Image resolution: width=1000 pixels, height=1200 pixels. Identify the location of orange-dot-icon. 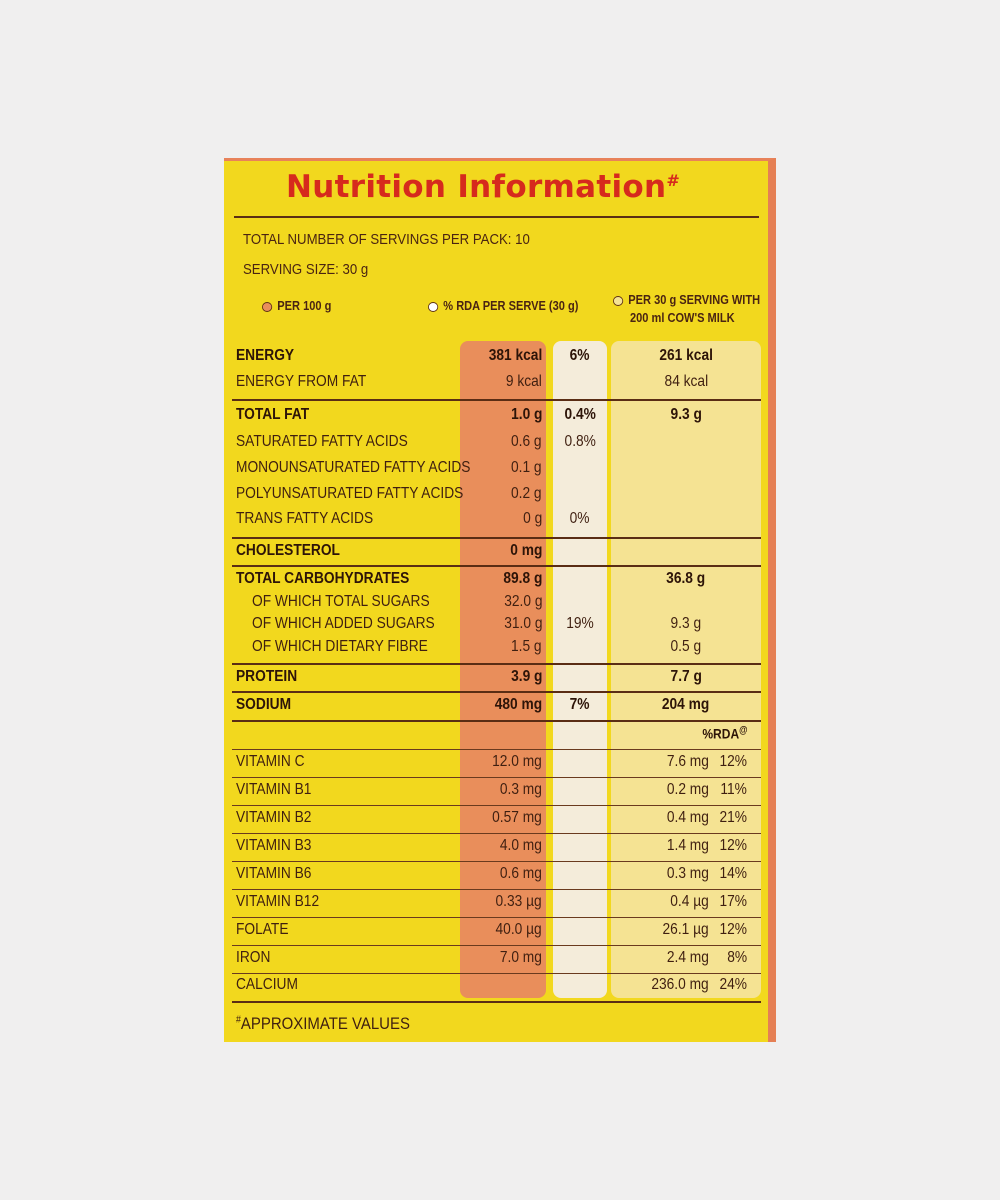
(267, 306).